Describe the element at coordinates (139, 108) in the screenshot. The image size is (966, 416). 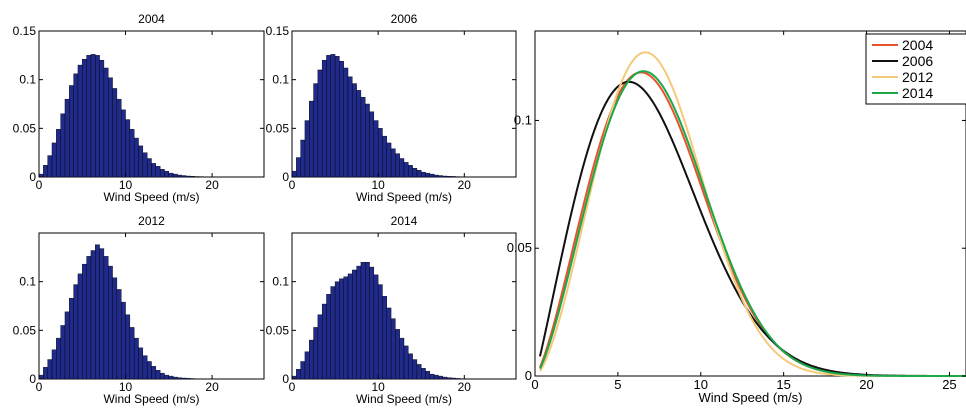
I see `histogram-2004: 0 10 20 0 0.05 0.1 0.15 2004 Wind Speed (m/s)` at that location.